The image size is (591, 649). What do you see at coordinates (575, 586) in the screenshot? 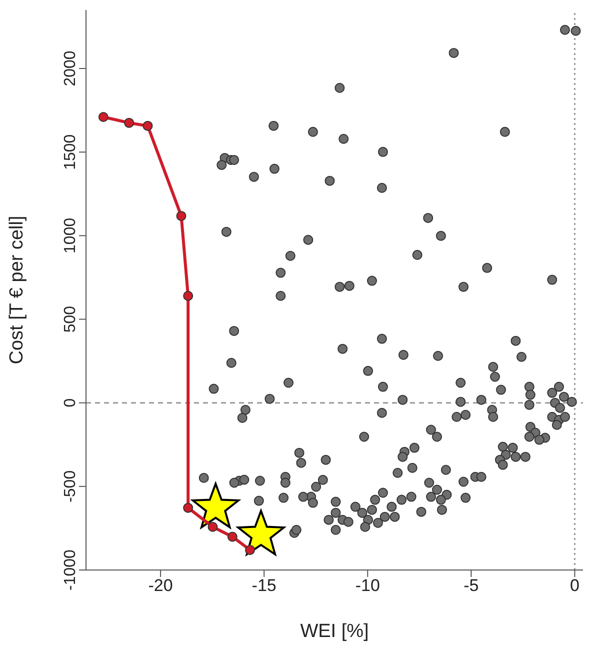
I see `x-tick-label: 0` at bounding box center [575, 586].